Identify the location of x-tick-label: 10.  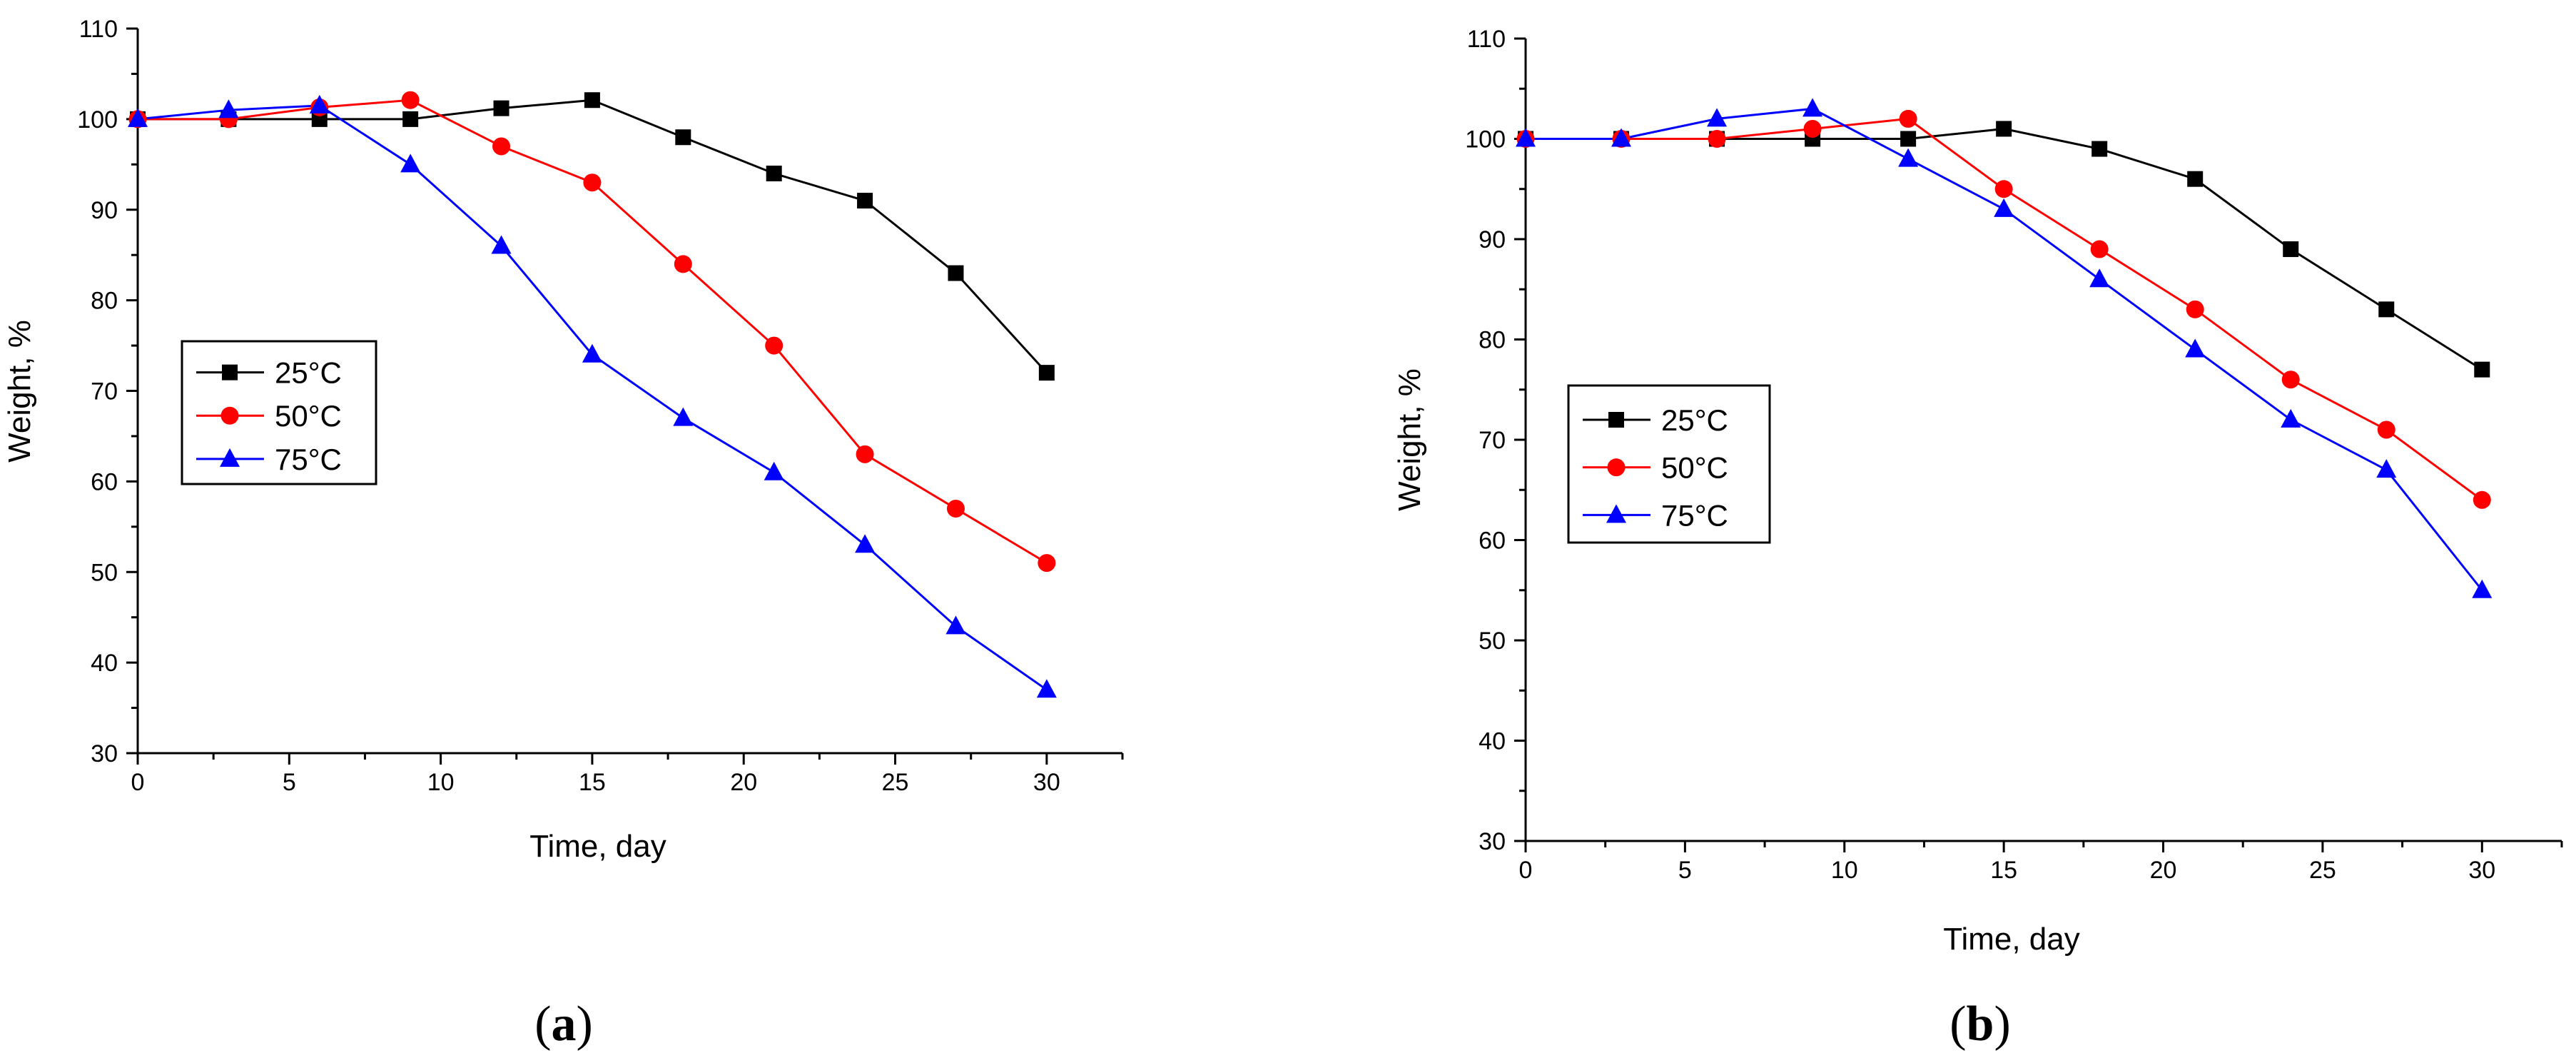
(1844, 870).